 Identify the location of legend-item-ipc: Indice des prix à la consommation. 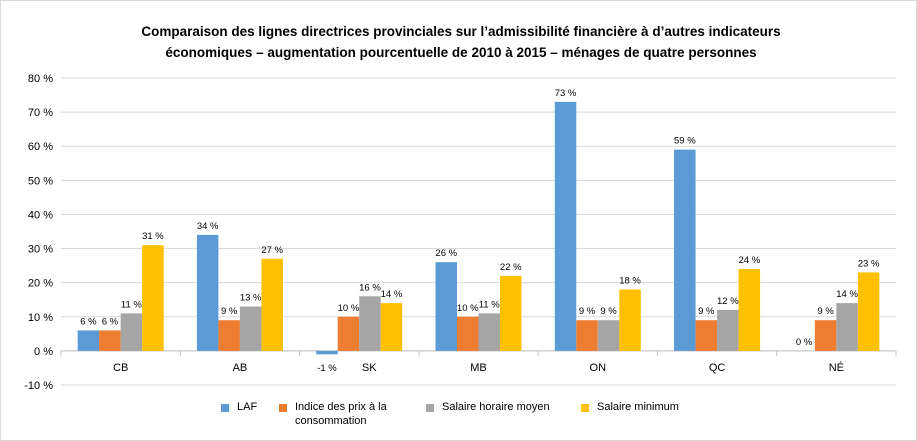
(333, 414).